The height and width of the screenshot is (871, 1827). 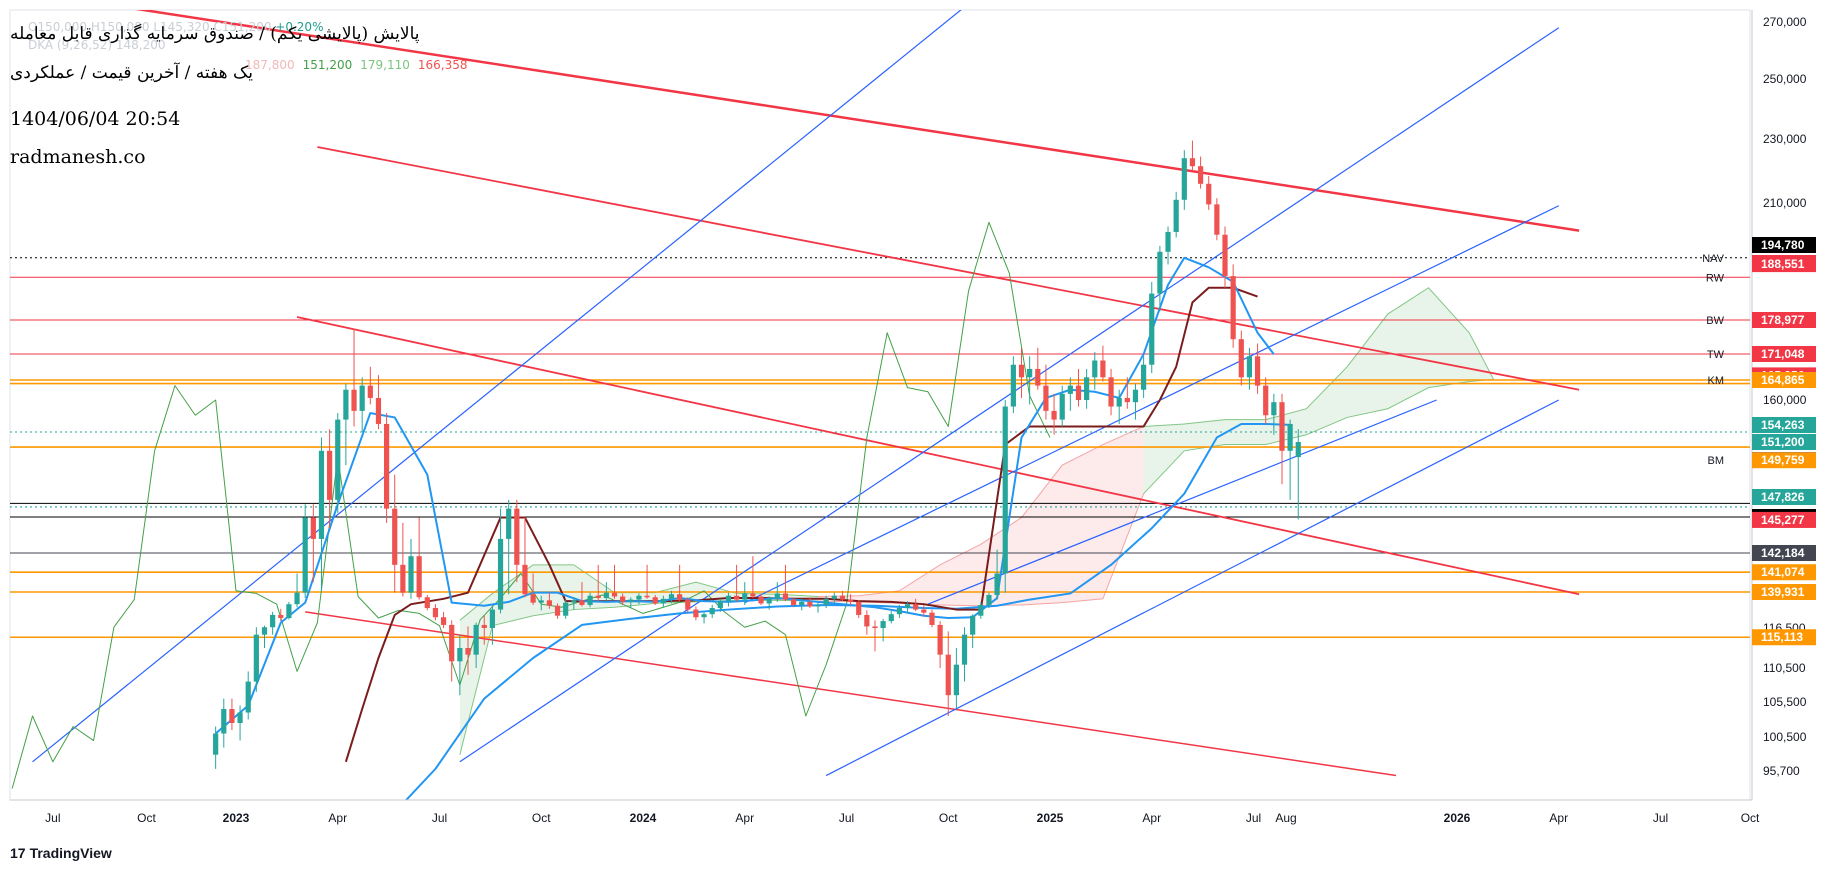 What do you see at coordinates (1783, 425) in the screenshot?
I see `price-tag-label-8: 154,263` at bounding box center [1783, 425].